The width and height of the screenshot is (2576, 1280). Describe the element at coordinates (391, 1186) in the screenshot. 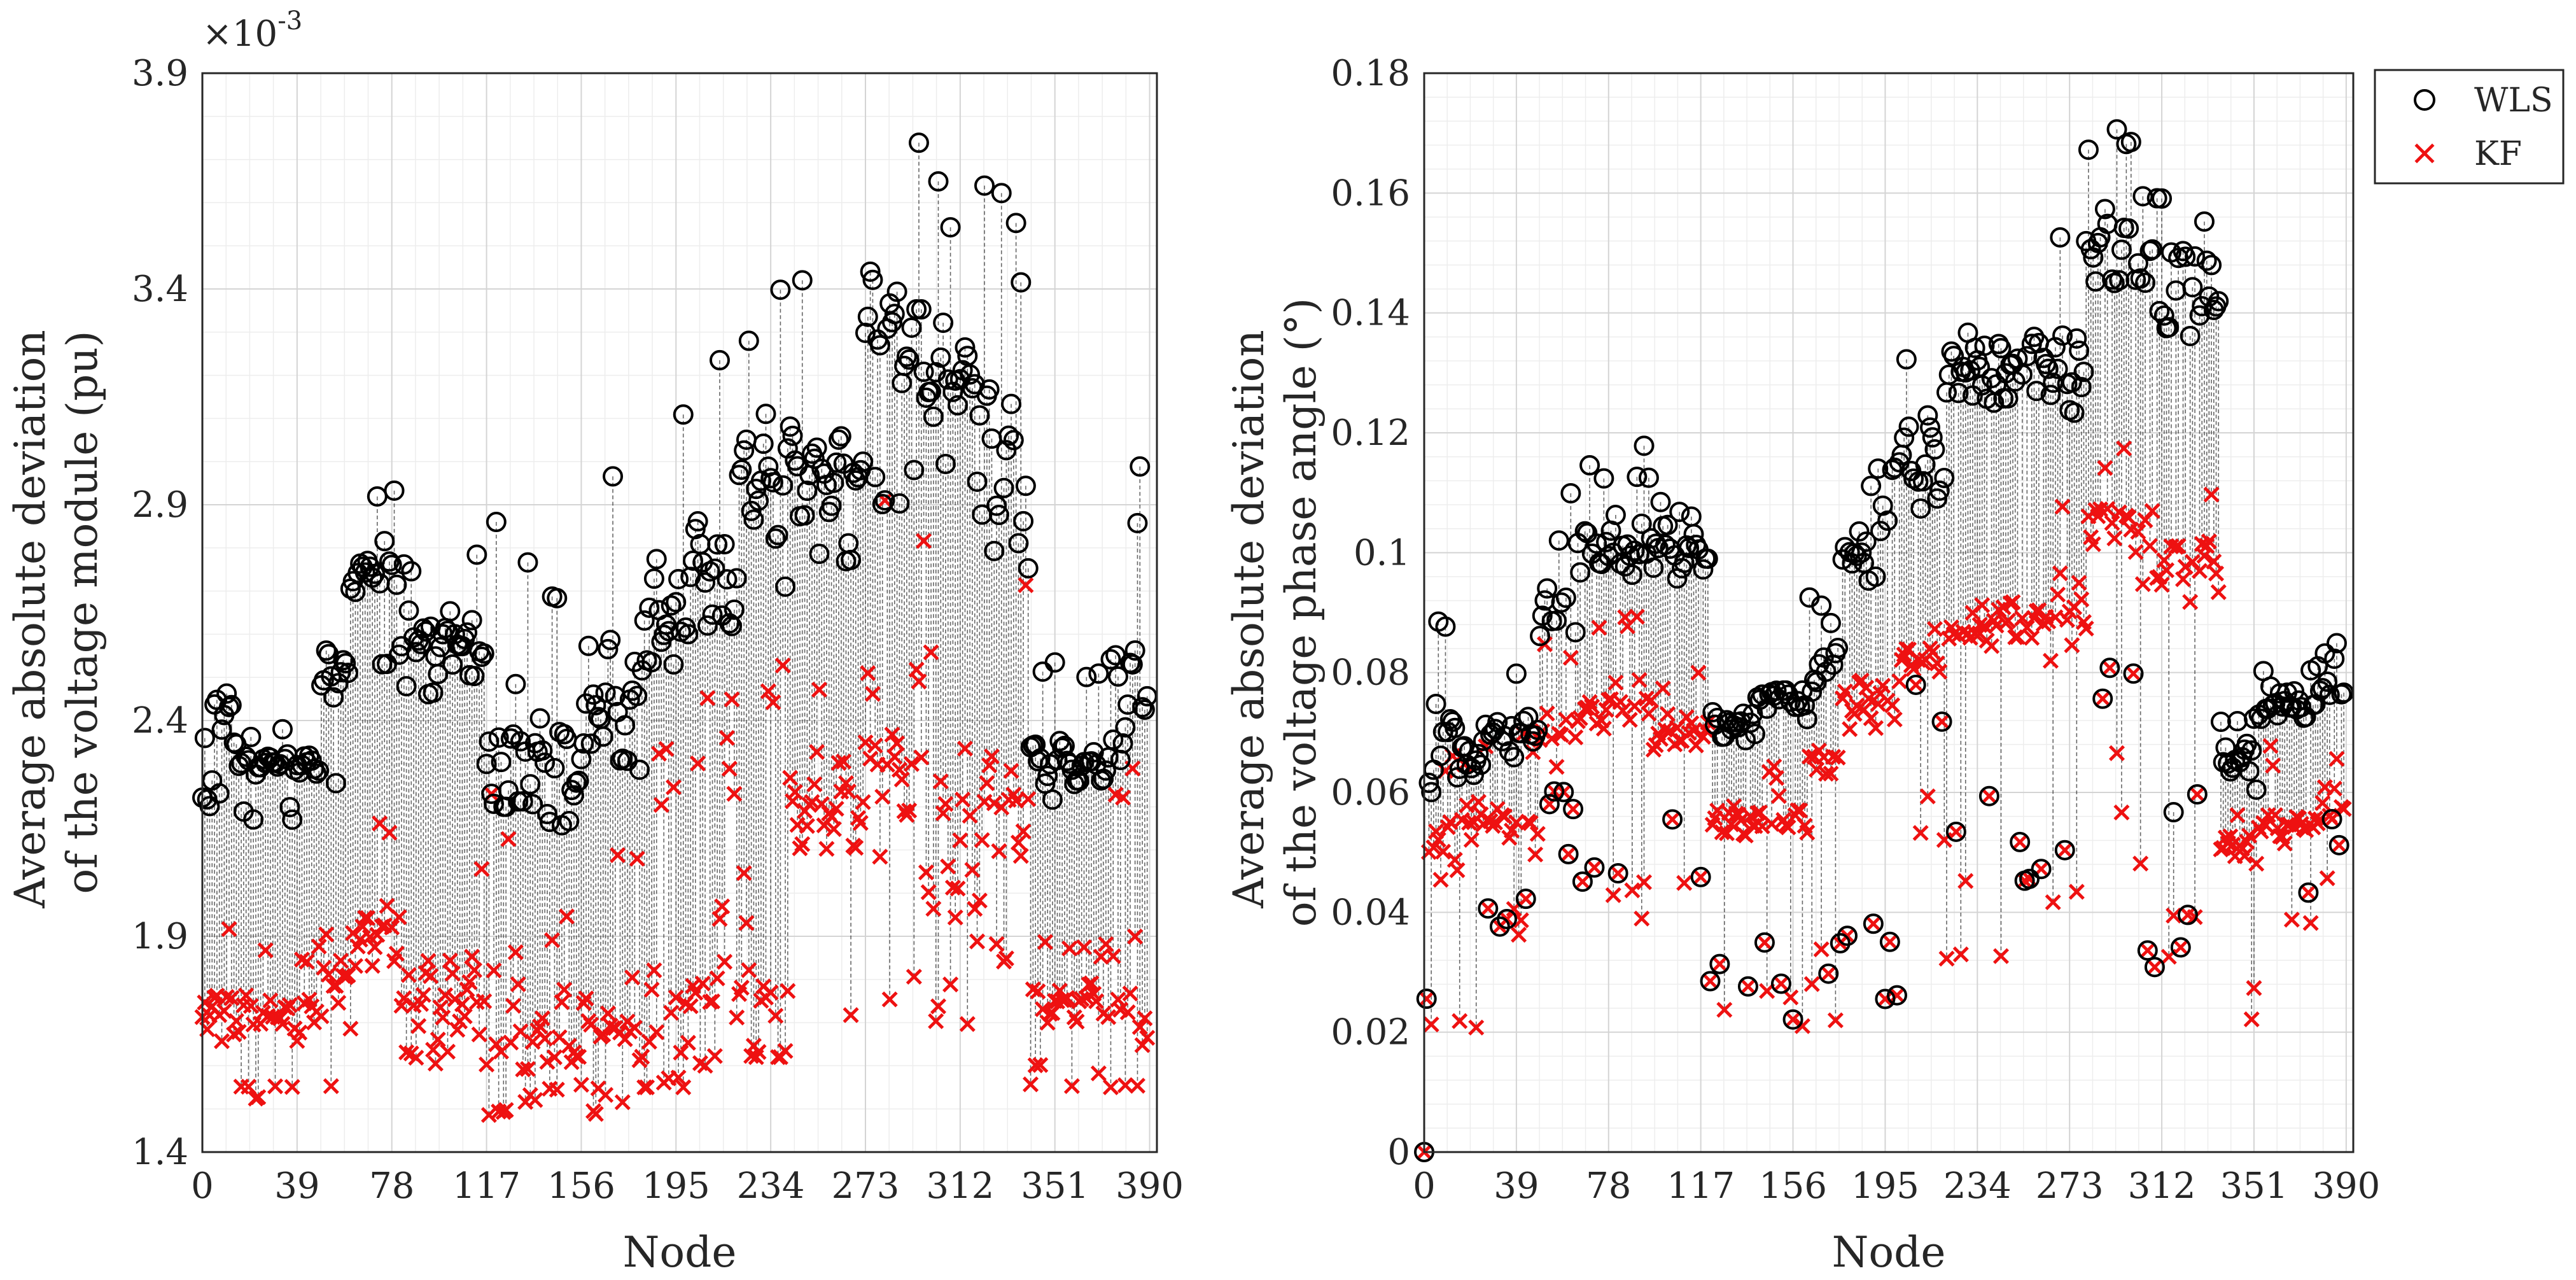

I see `xtick-label: 78` at that location.